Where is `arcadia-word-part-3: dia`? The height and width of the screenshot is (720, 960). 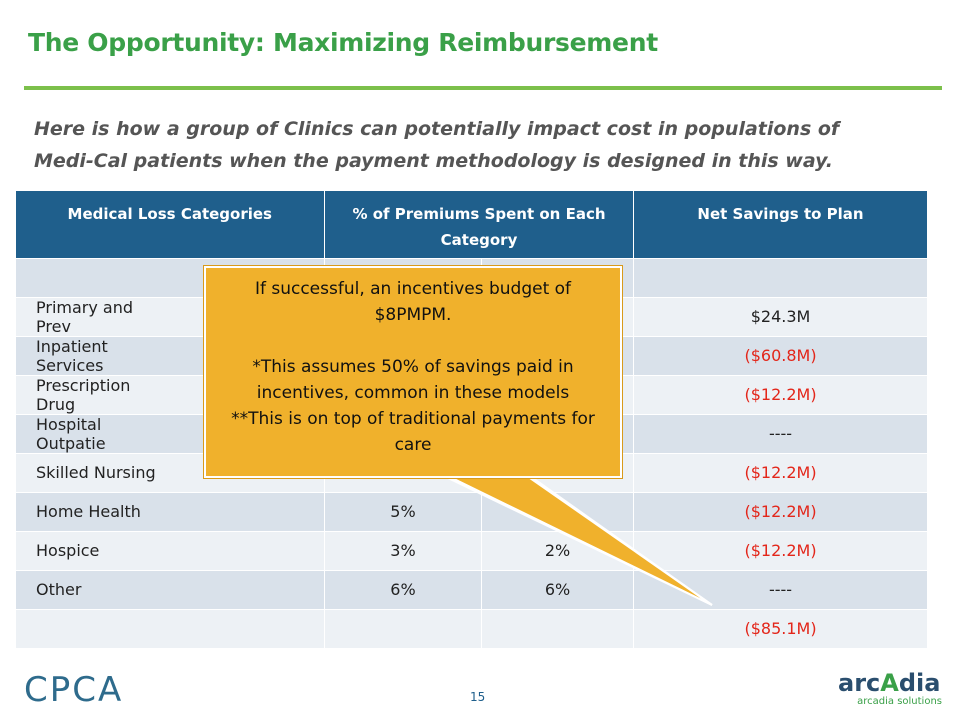 arcadia-word-part-3: dia is located at coordinates (919, 683).